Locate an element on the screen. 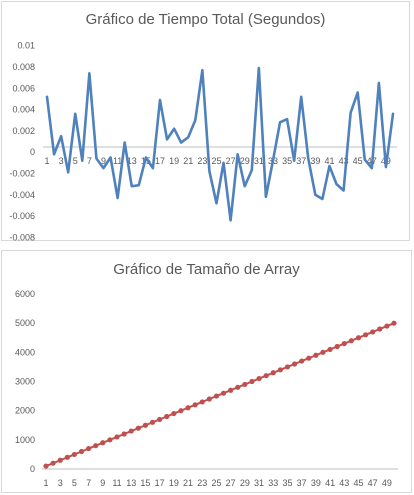 Image resolution: width=414 pixels, height=495 pixels. time-chart-x-tick-label: 43 is located at coordinates (344, 161).